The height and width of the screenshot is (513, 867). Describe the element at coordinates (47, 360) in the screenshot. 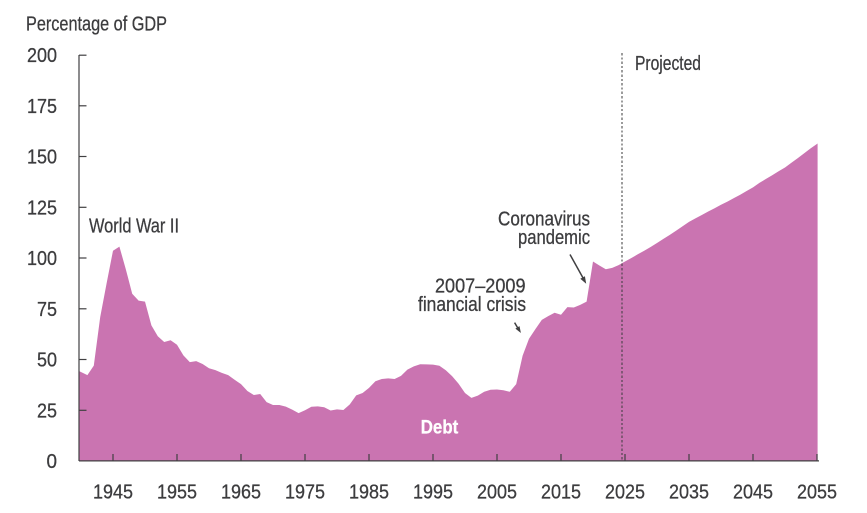

I see `svg-text: 50` at that location.